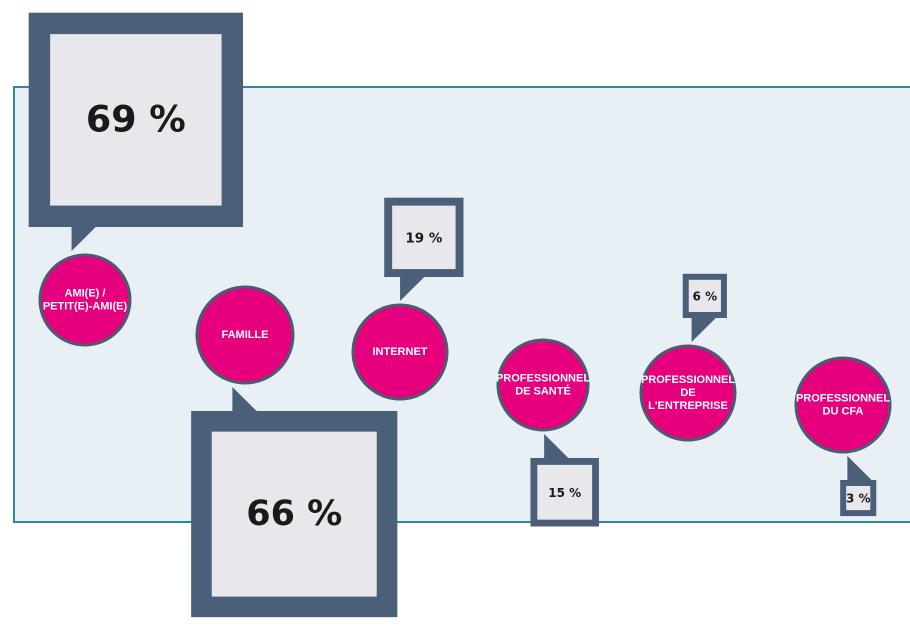 The image size is (910, 635). I want to click on category-label: INTERNET, so click(400, 352).